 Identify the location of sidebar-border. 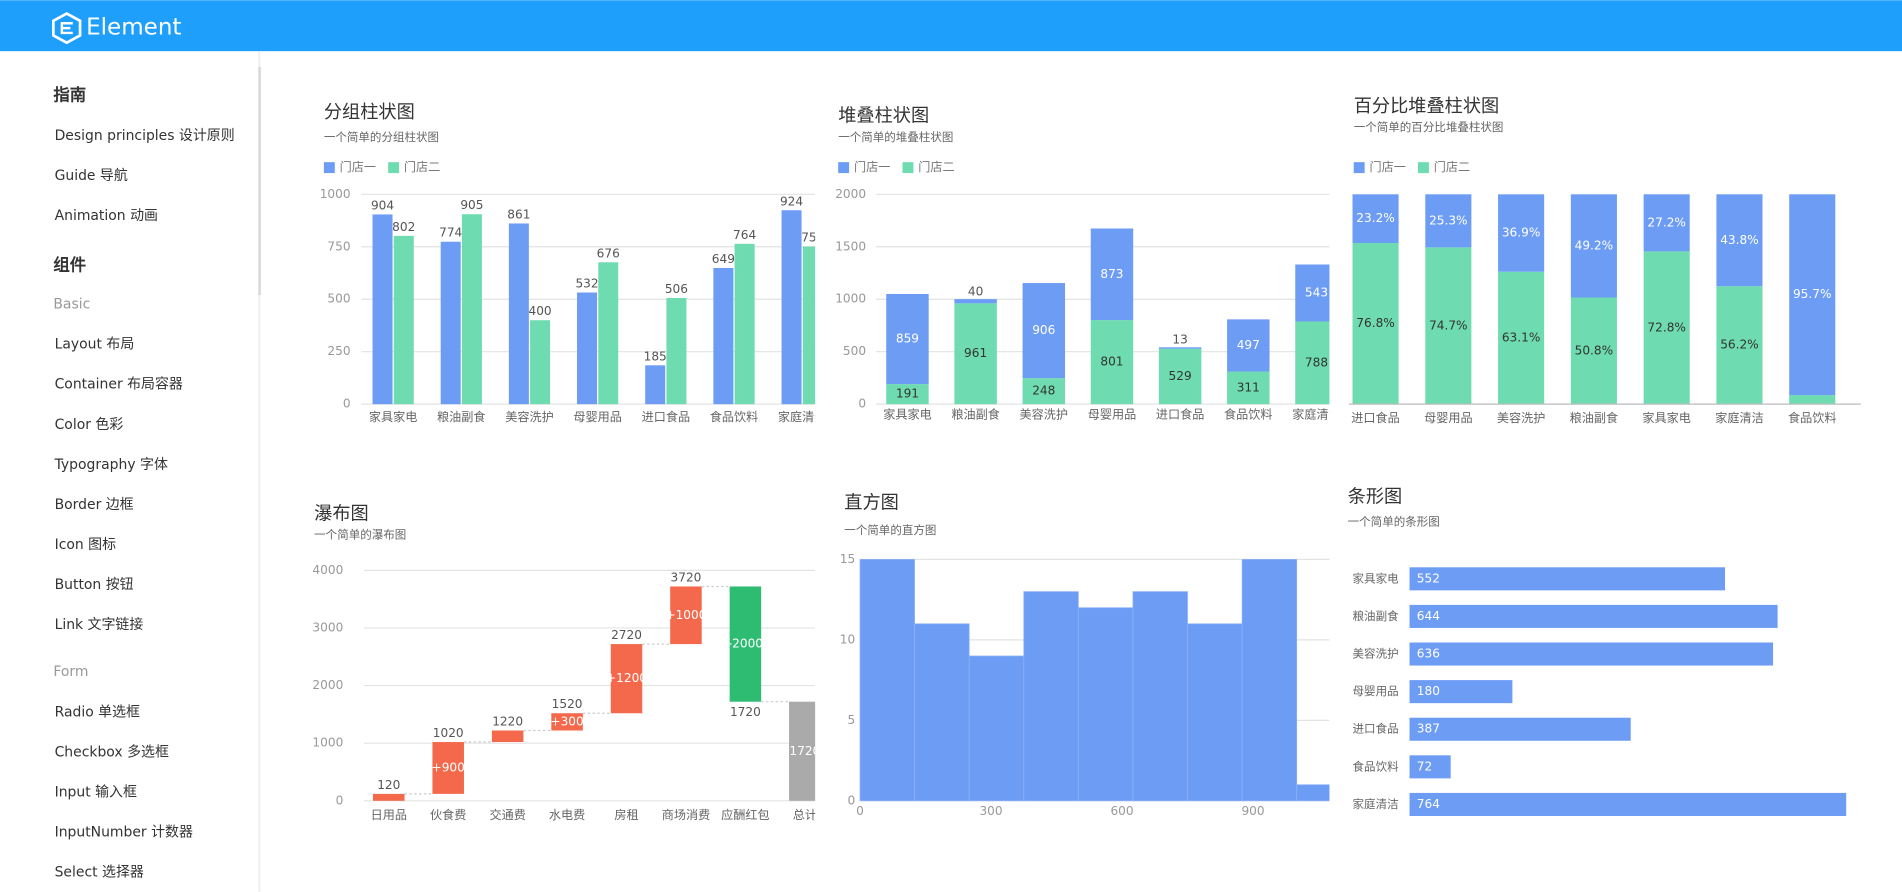
(259, 471).